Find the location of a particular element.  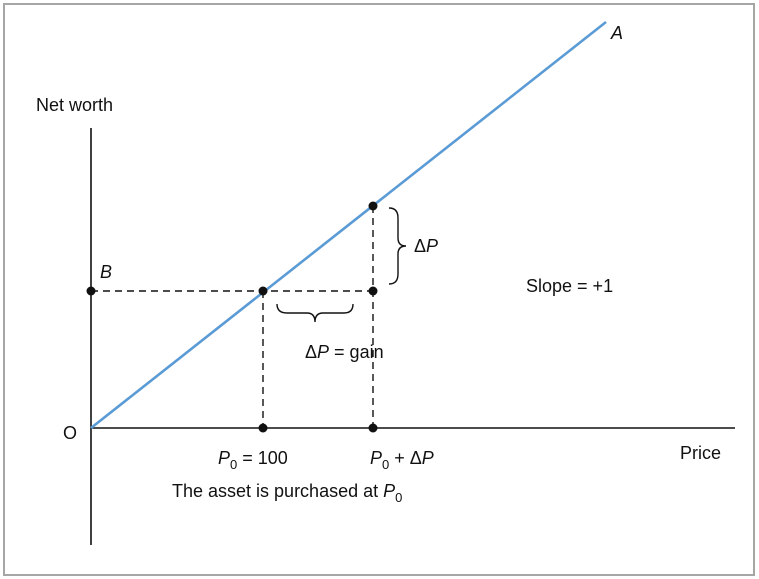

svg-text: ΔP is located at coordinates (426, 246).